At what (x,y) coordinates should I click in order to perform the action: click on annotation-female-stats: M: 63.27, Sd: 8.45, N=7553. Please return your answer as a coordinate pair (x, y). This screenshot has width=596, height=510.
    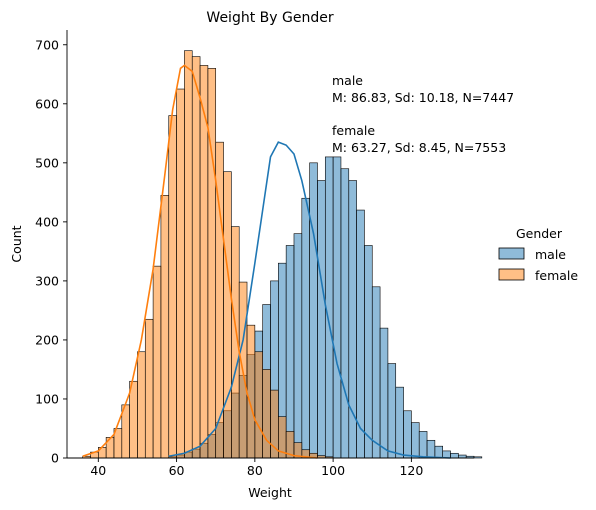
    Looking at the image, I should click on (419, 147).